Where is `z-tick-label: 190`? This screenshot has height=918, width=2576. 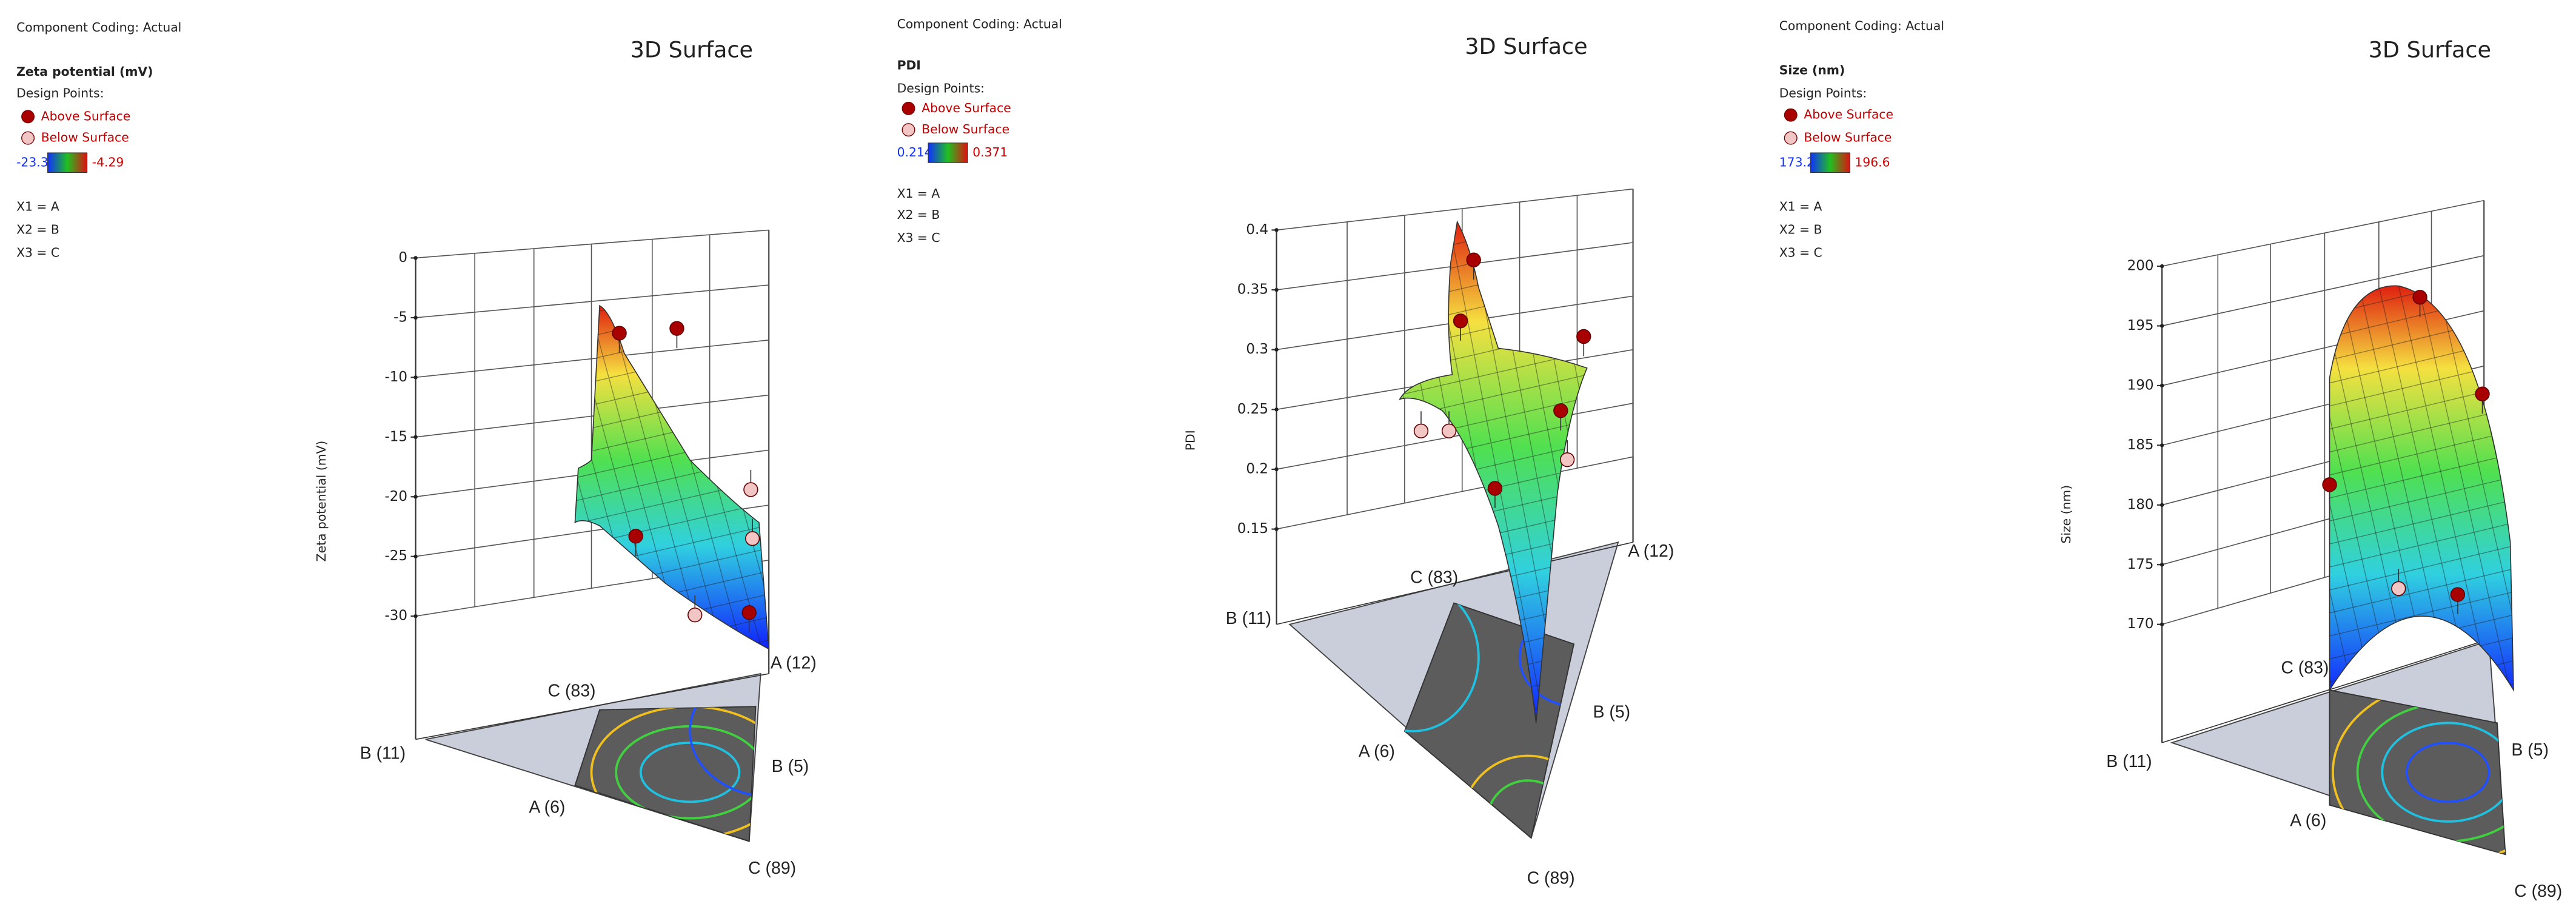 z-tick-label: 190 is located at coordinates (2140, 385).